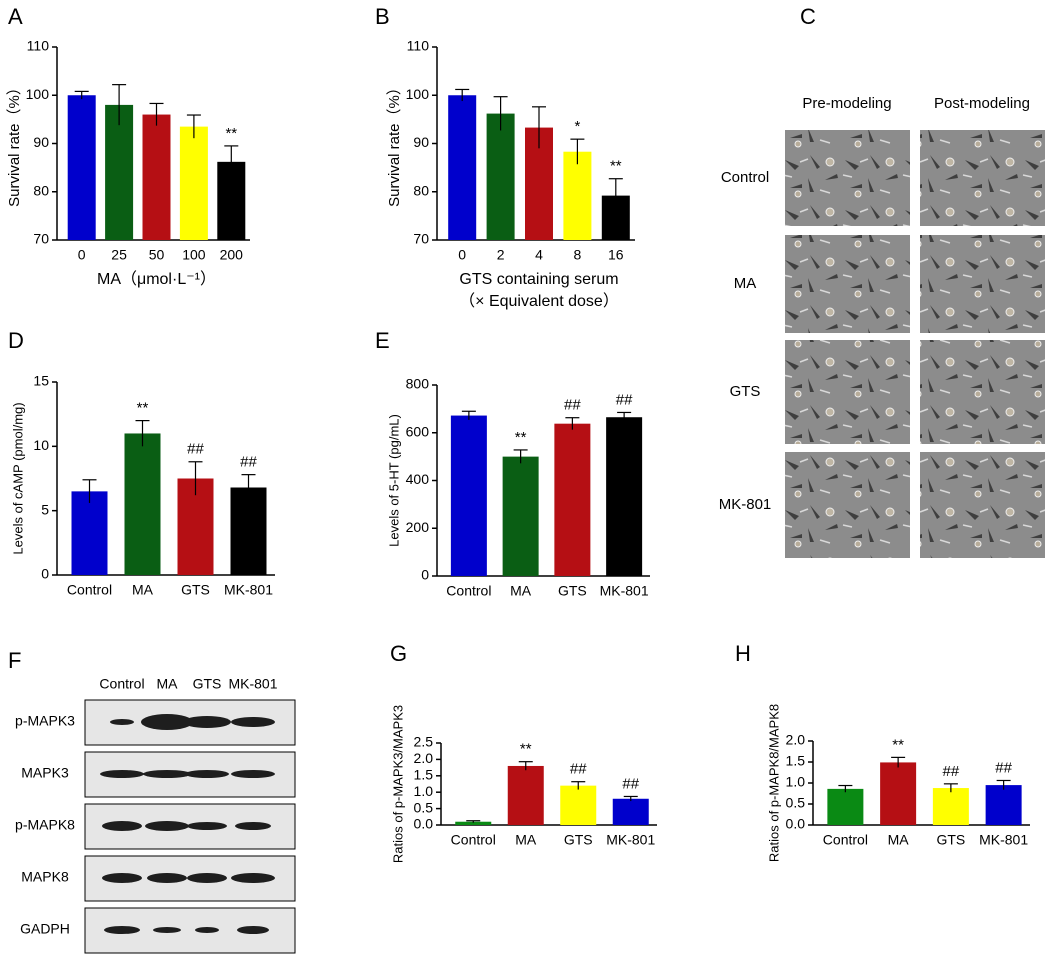 The image size is (1059, 960). I want to click on x-axis-label: （× Equivalent dose）, so click(539, 301).